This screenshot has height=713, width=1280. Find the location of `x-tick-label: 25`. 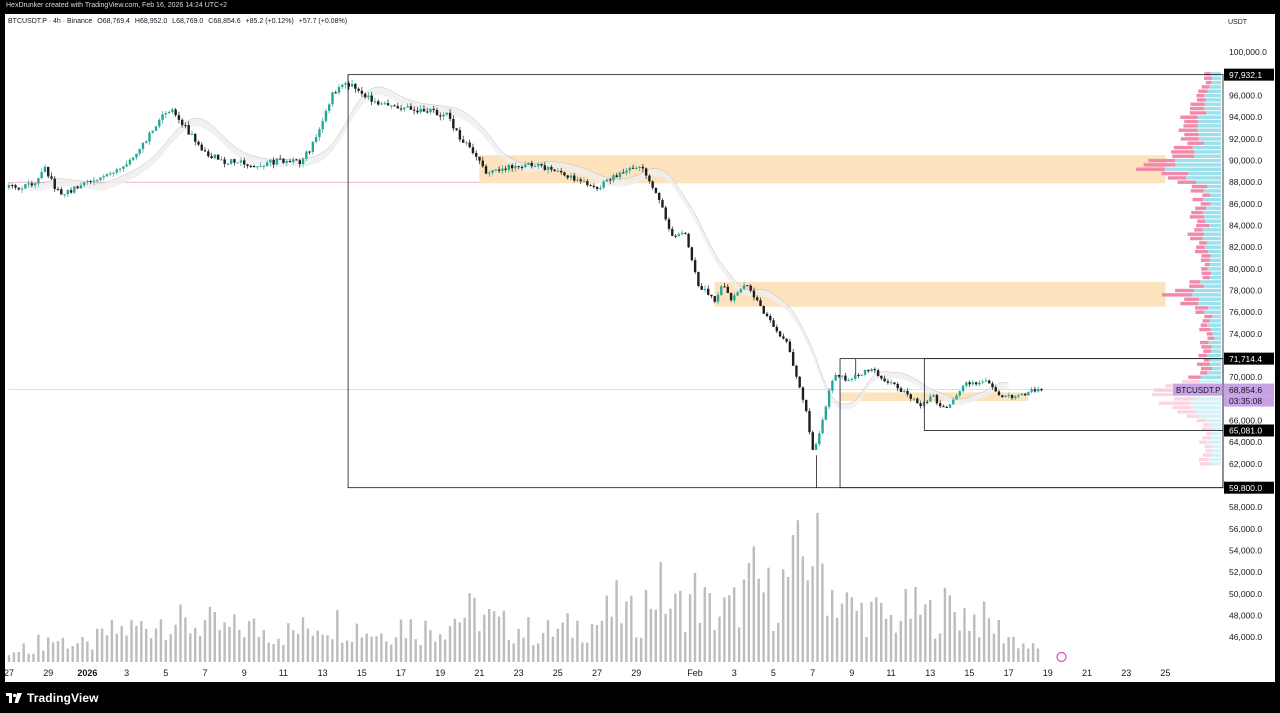

x-tick-label: 25 is located at coordinates (558, 673).